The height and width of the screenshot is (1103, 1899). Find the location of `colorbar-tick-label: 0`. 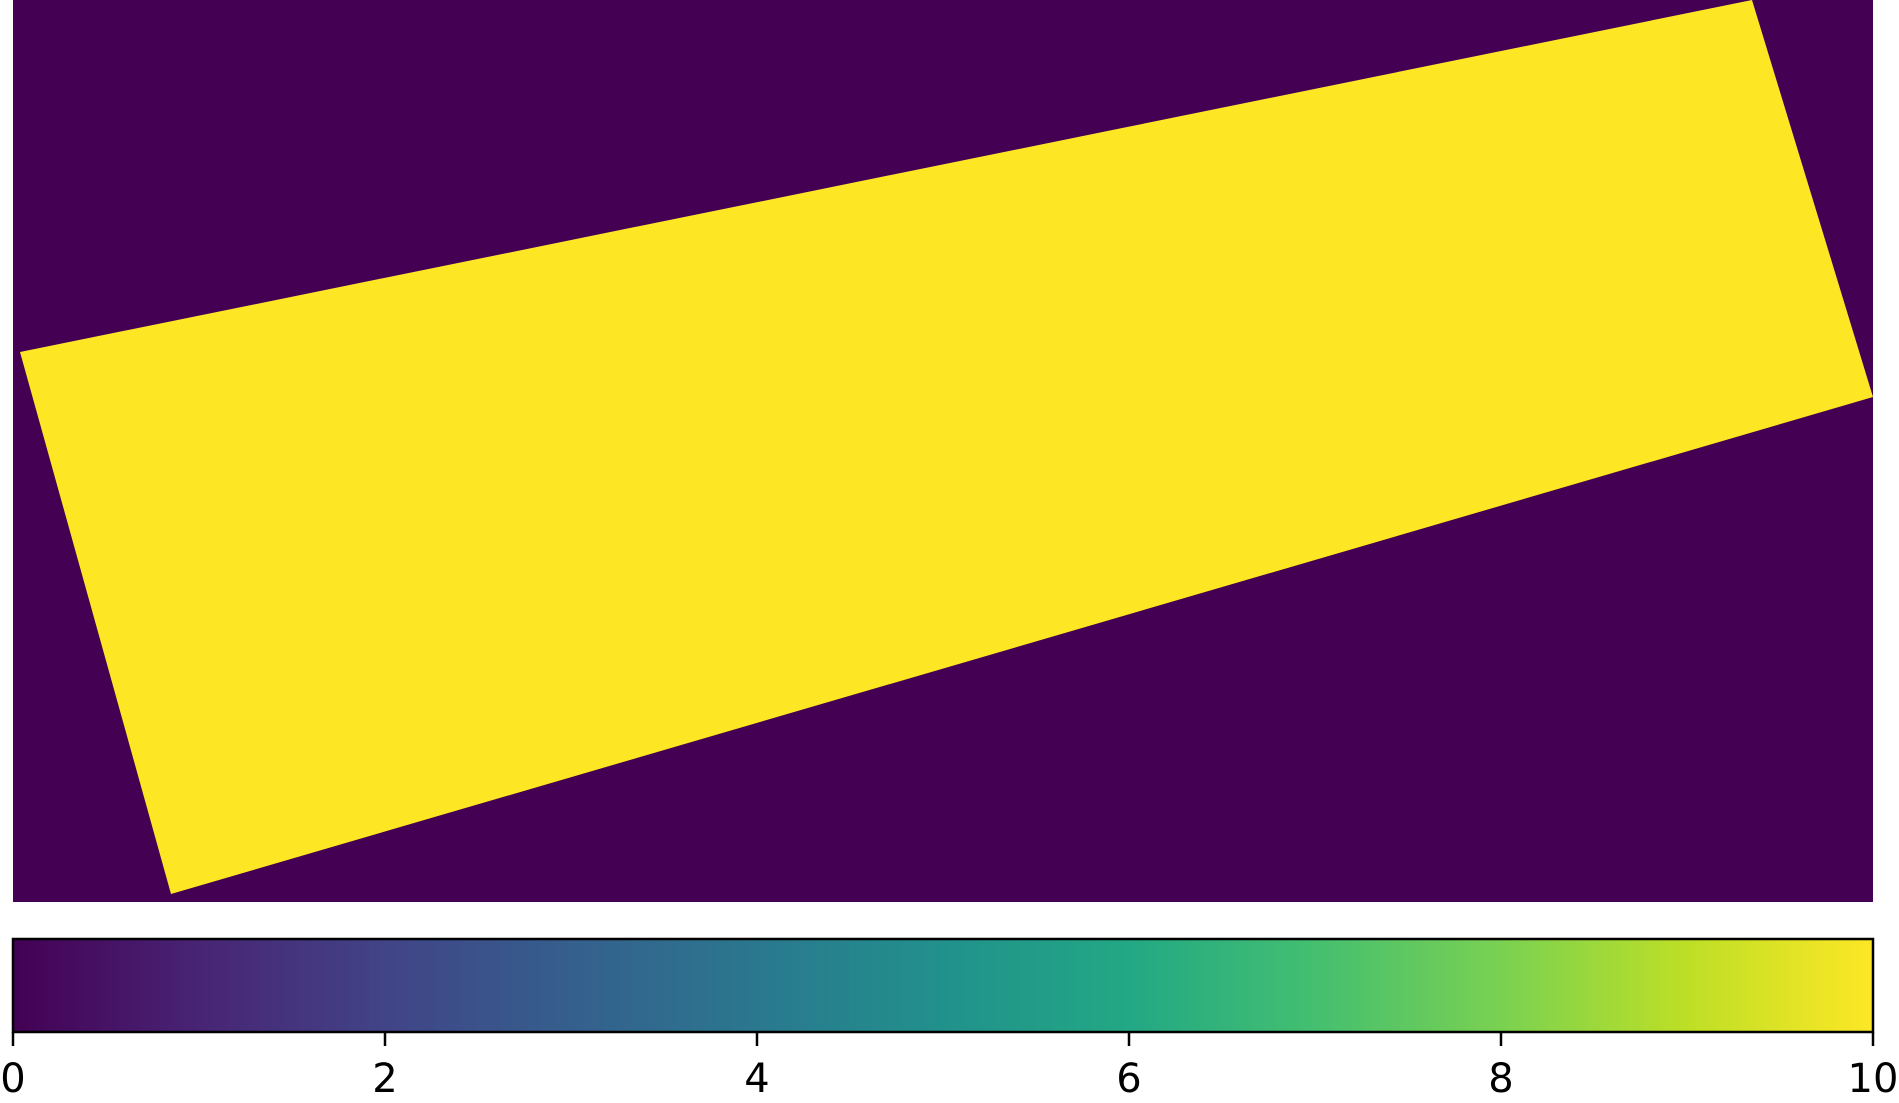

colorbar-tick-label: 0 is located at coordinates (12, 1079).